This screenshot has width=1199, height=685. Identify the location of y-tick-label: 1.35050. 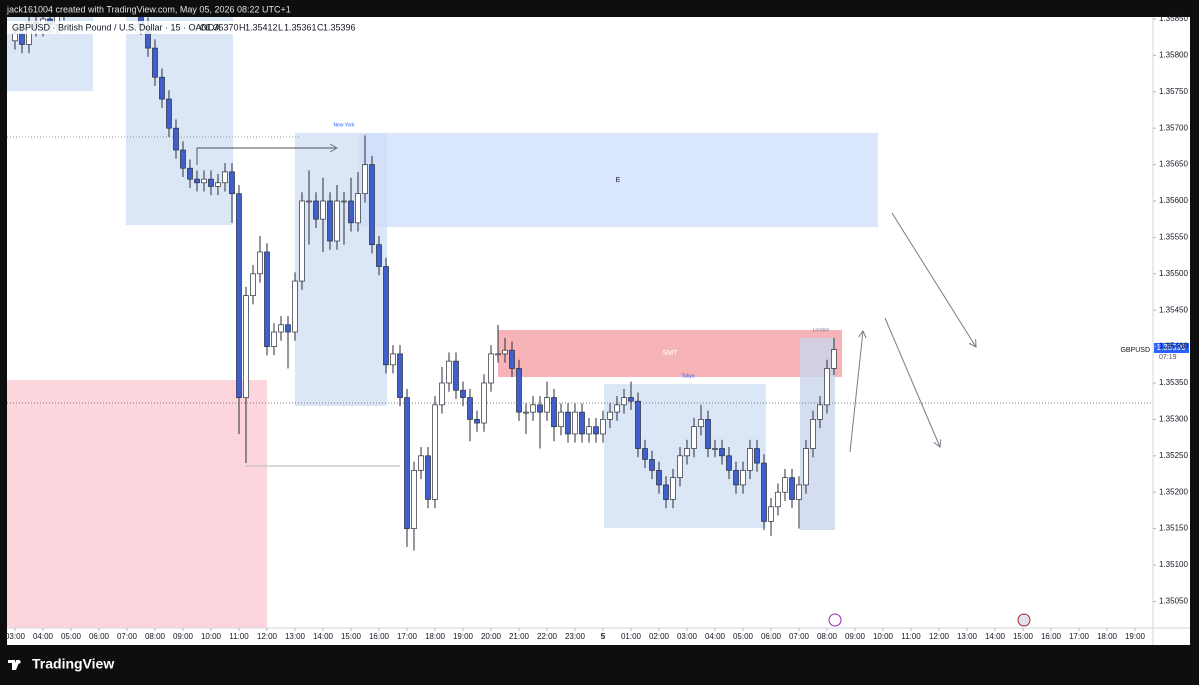
(1173, 601).